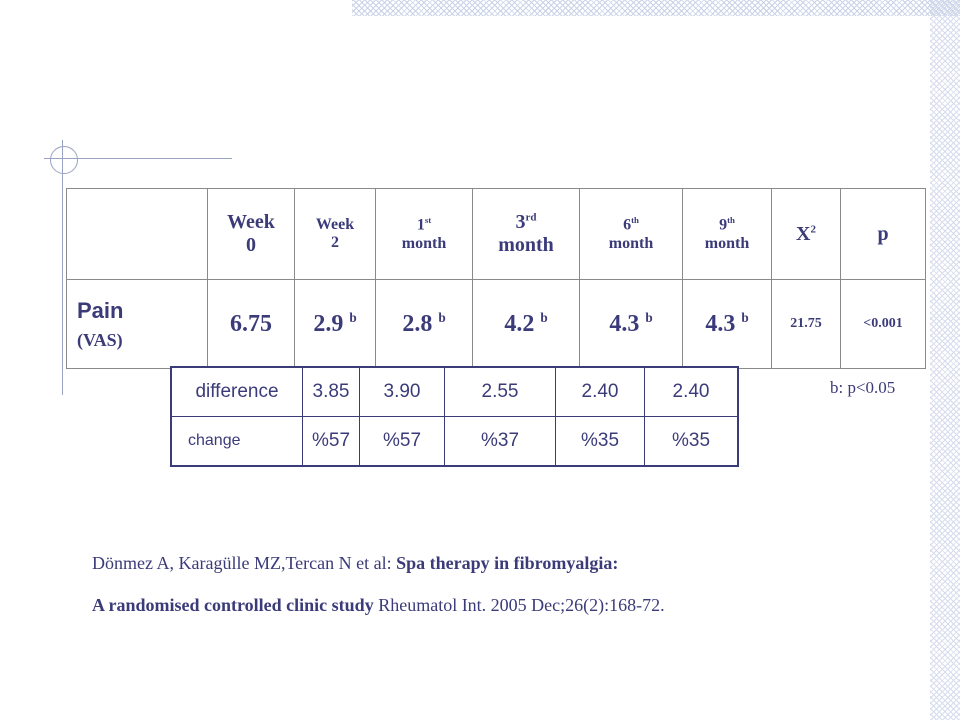 The height and width of the screenshot is (720, 960). Describe the element at coordinates (62, 267) in the screenshot. I see `decorative-rule-vertical` at that location.